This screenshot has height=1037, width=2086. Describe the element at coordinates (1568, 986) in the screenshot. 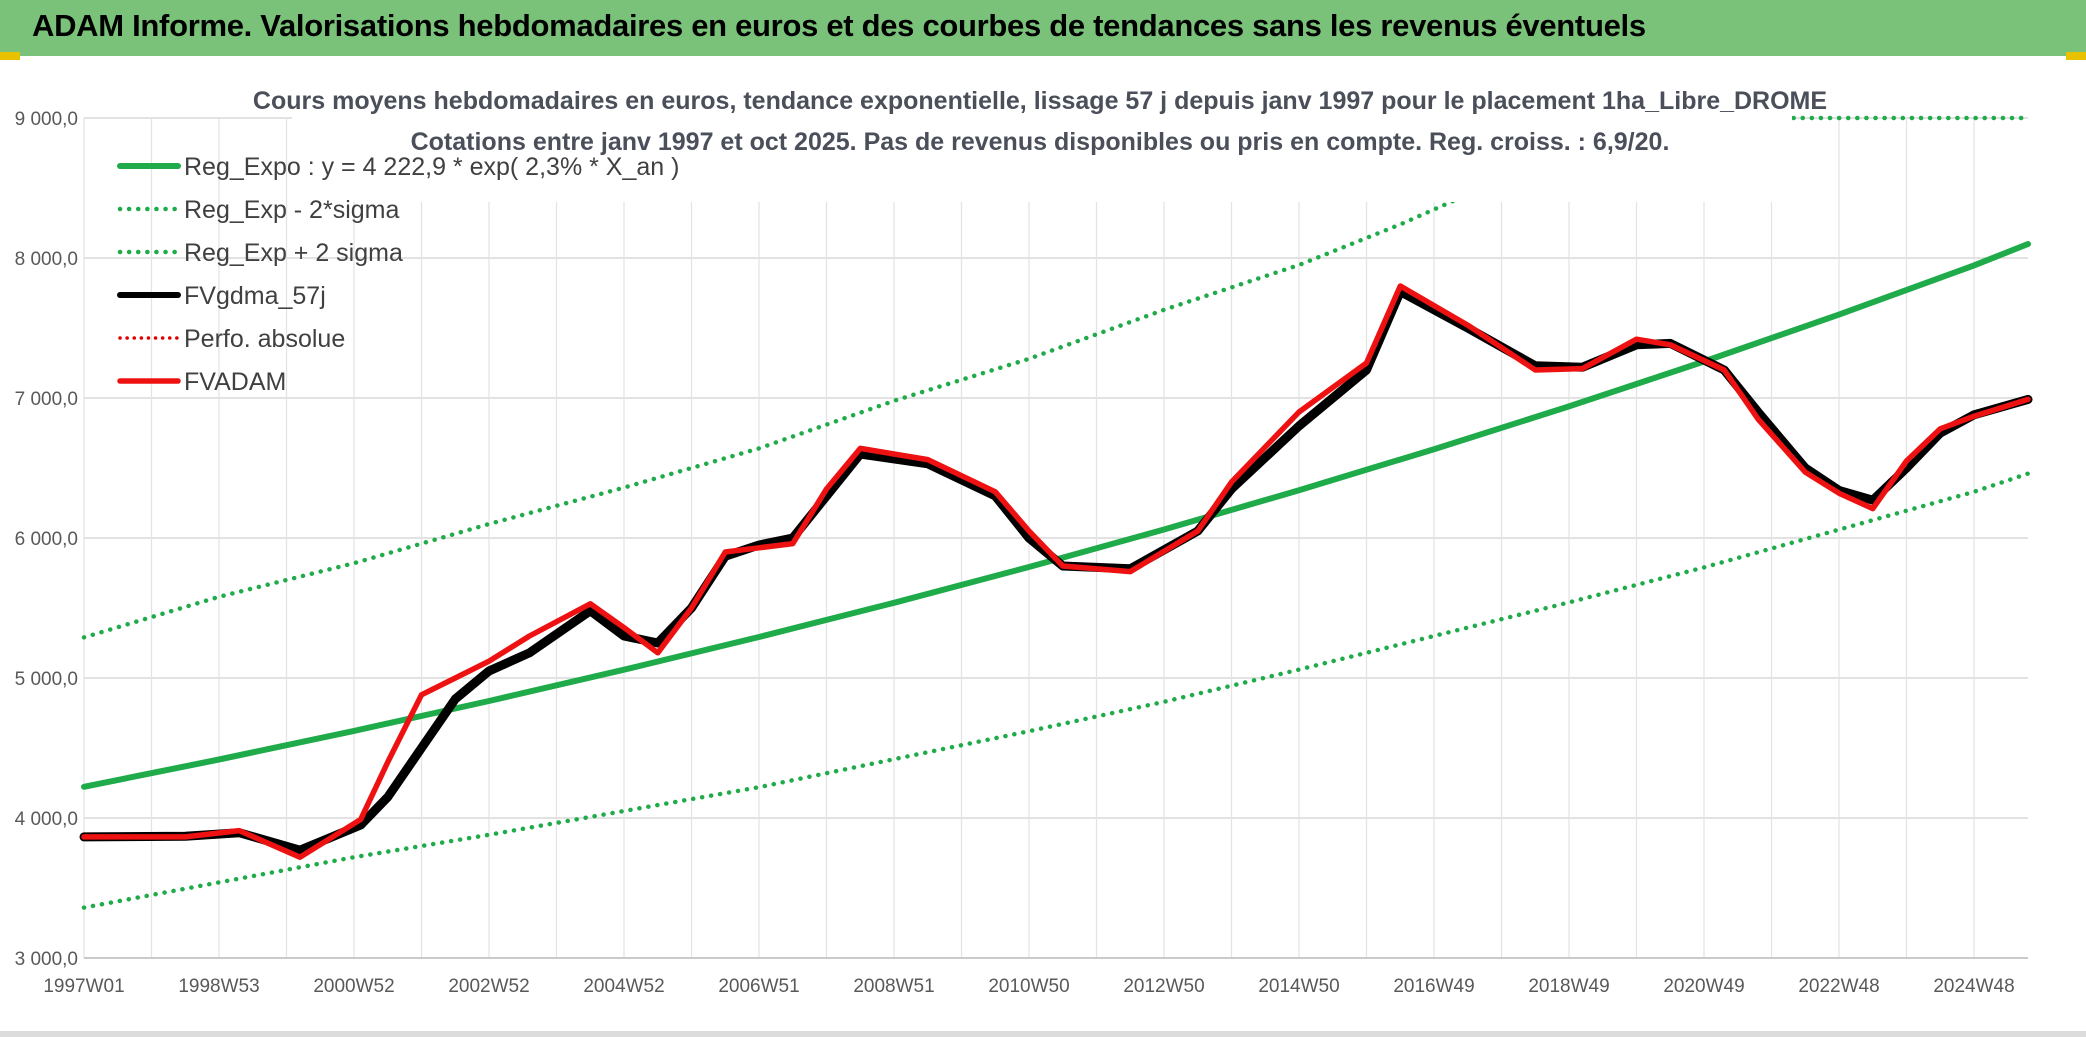

I see `x-tick-label: 2018W49` at that location.